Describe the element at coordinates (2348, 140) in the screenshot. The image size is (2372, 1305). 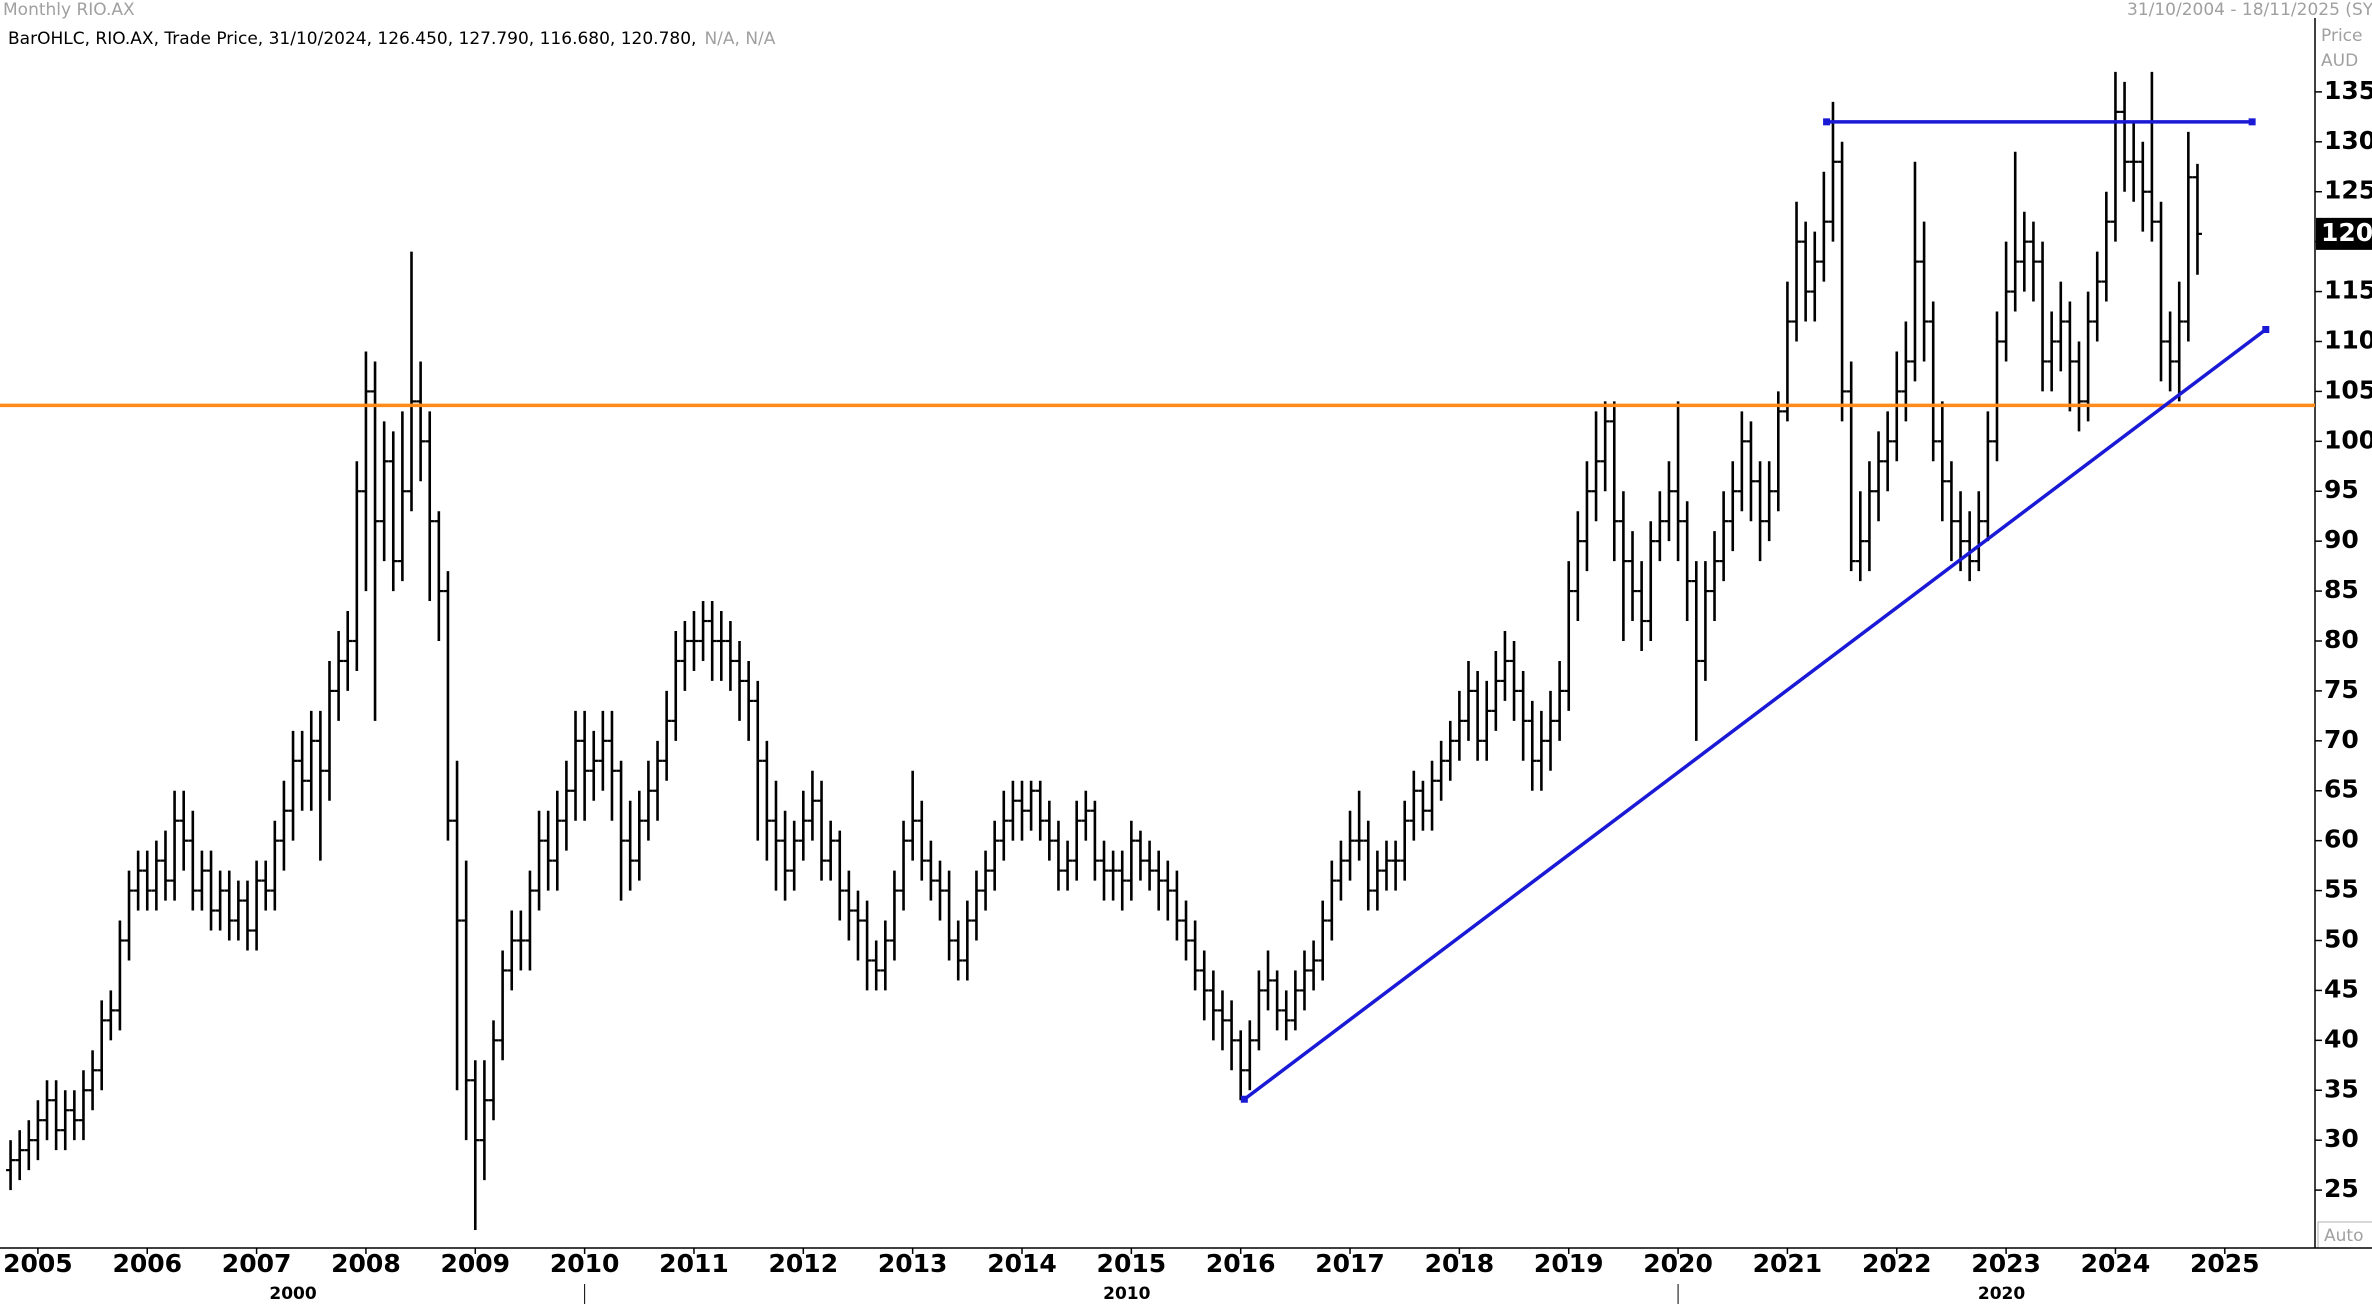
I see `y-tick-label: 130` at that location.